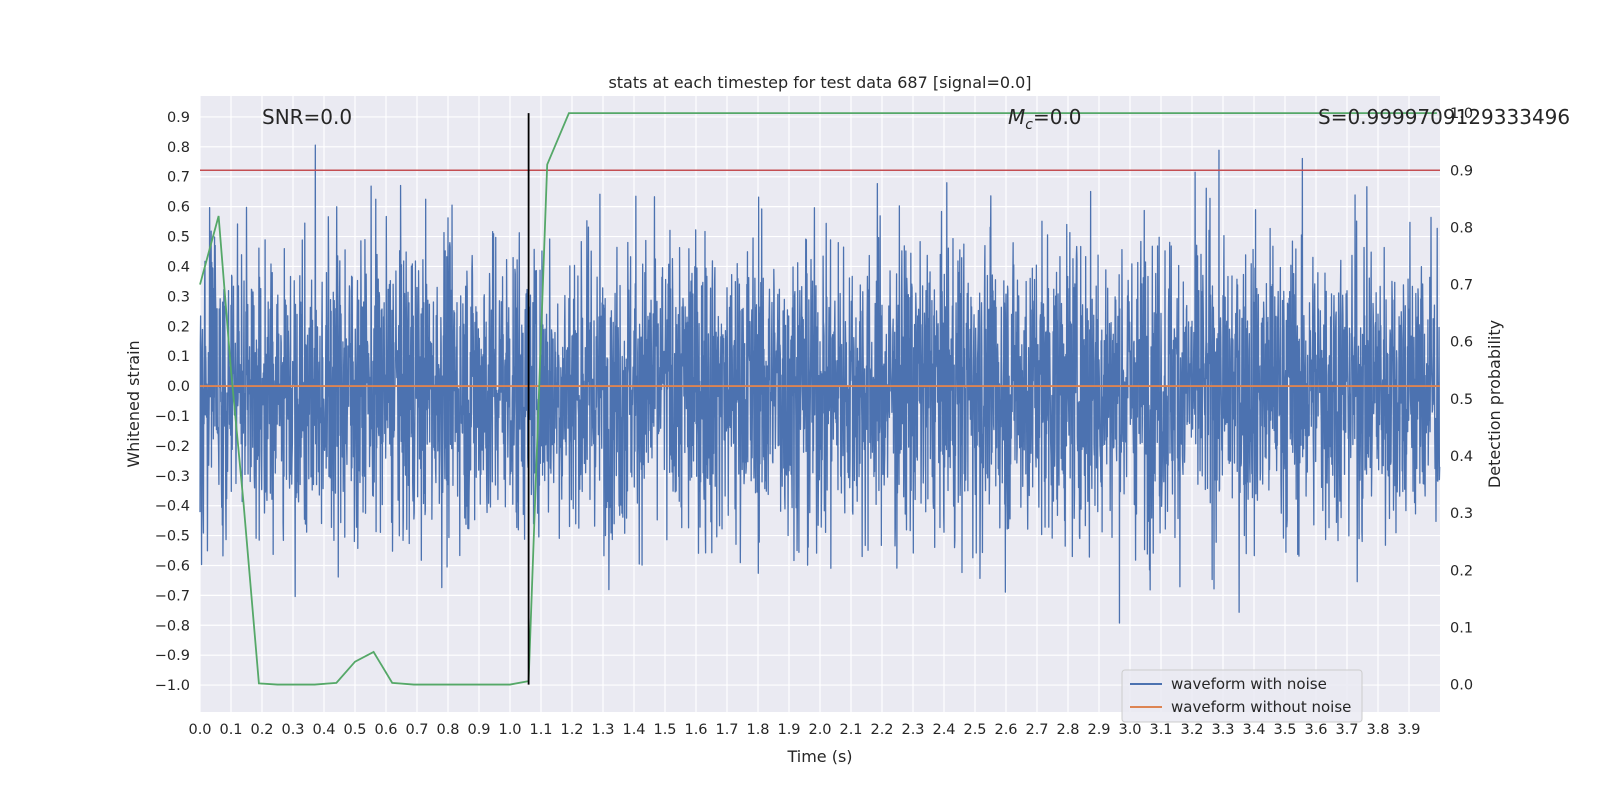 The width and height of the screenshot is (1600, 800). I want to click on y-right-tick-label: 0.8, so click(1461, 228).